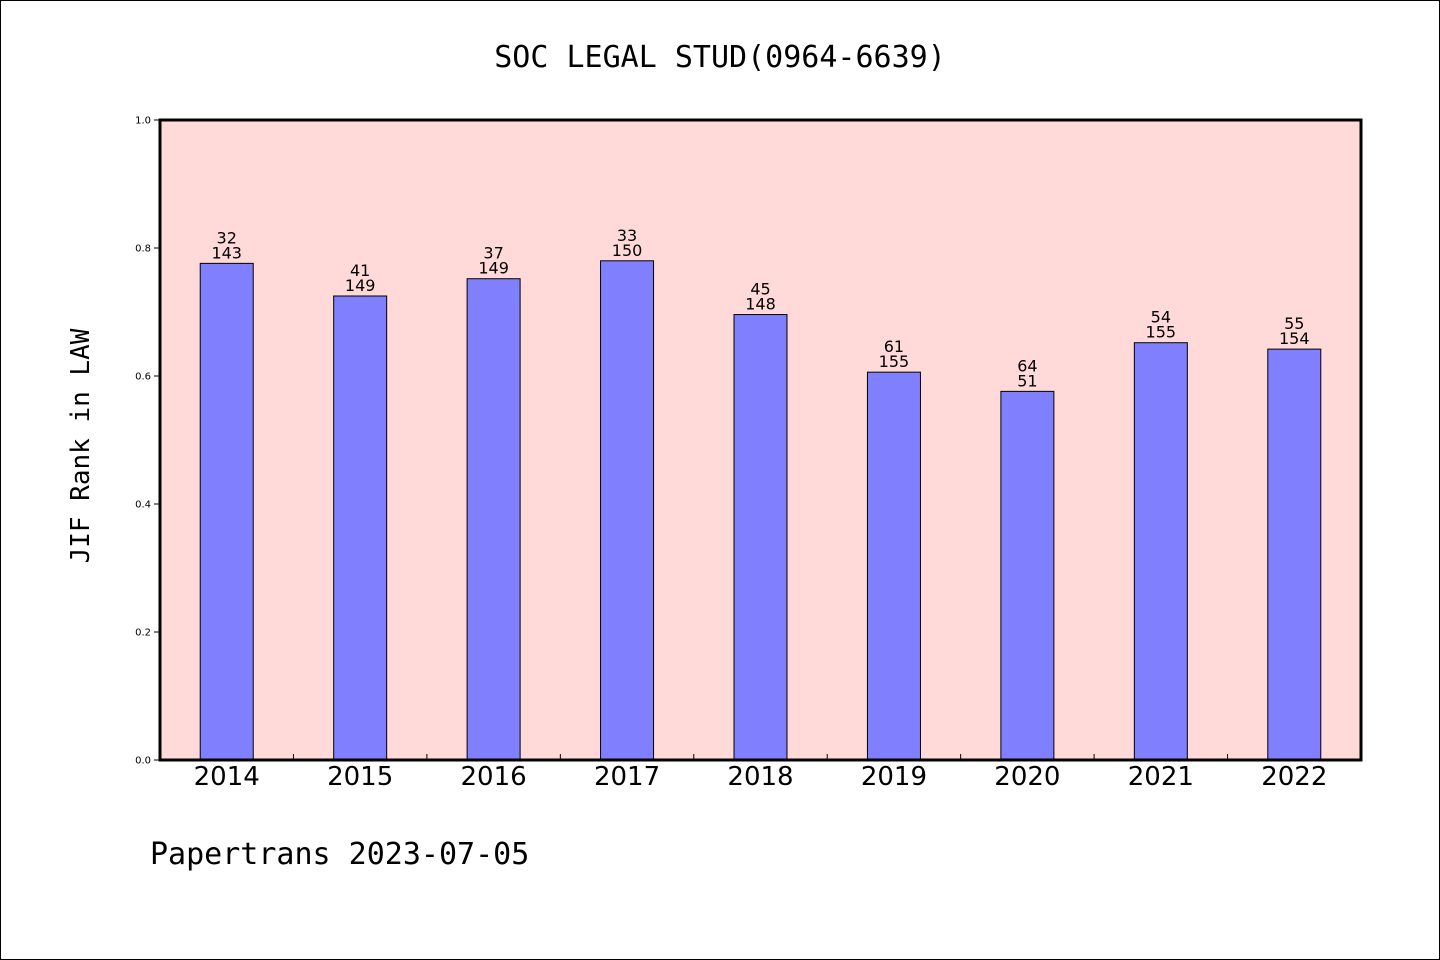 This screenshot has width=1440, height=960. Describe the element at coordinates (1161, 777) in the screenshot. I see `x-tick-label: 2021` at that location.